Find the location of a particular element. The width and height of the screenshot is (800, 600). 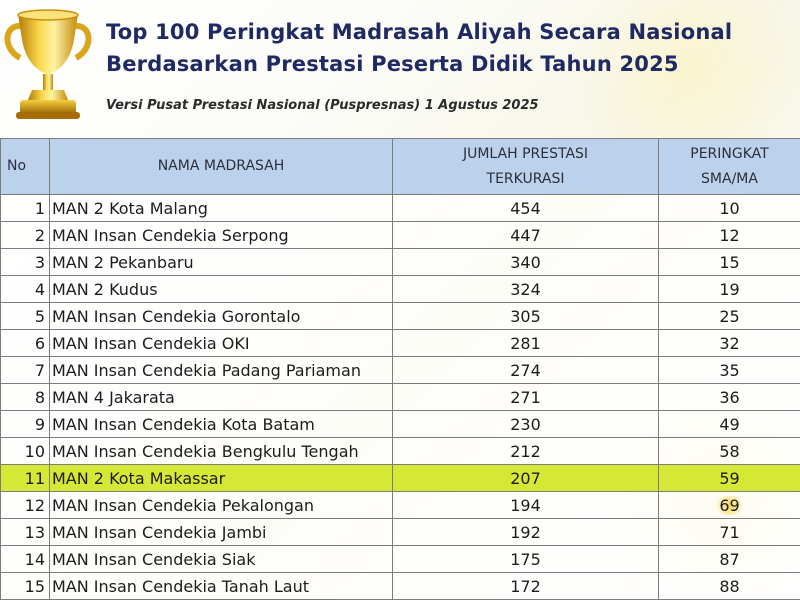

row-name: MAN Insan Cendekia Gorontalo is located at coordinates (221, 316).